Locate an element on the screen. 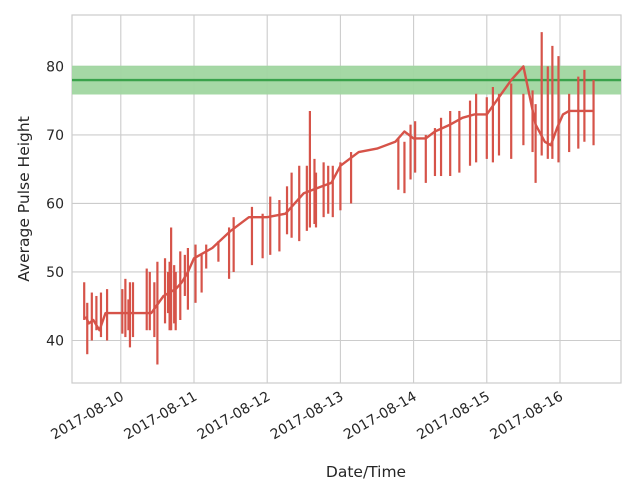  x-tick-label: 2017-08-13 is located at coordinates (307, 416).